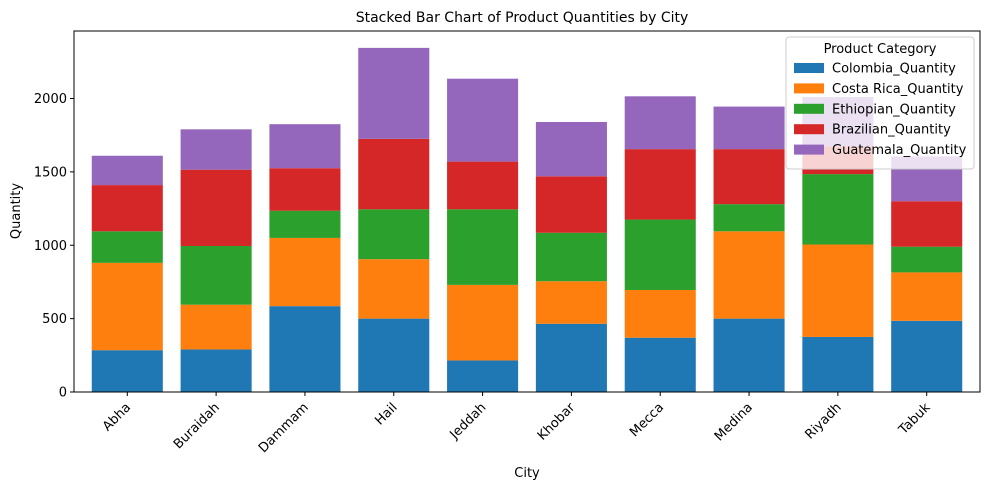 This screenshot has width=989, height=490. What do you see at coordinates (557, 422) in the screenshot?
I see `x-tick-label: Khobar` at bounding box center [557, 422].